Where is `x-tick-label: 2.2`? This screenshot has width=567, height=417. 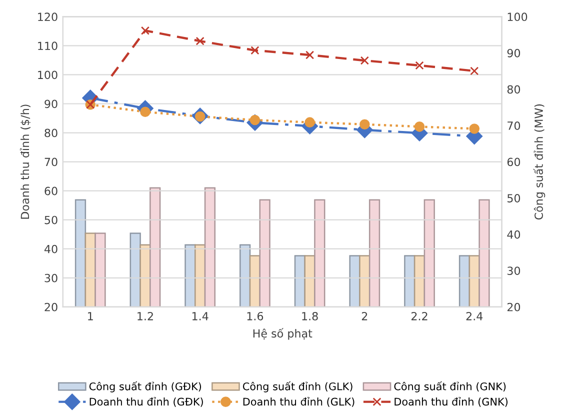
x-tick-label: 2.2 is located at coordinates (419, 316).